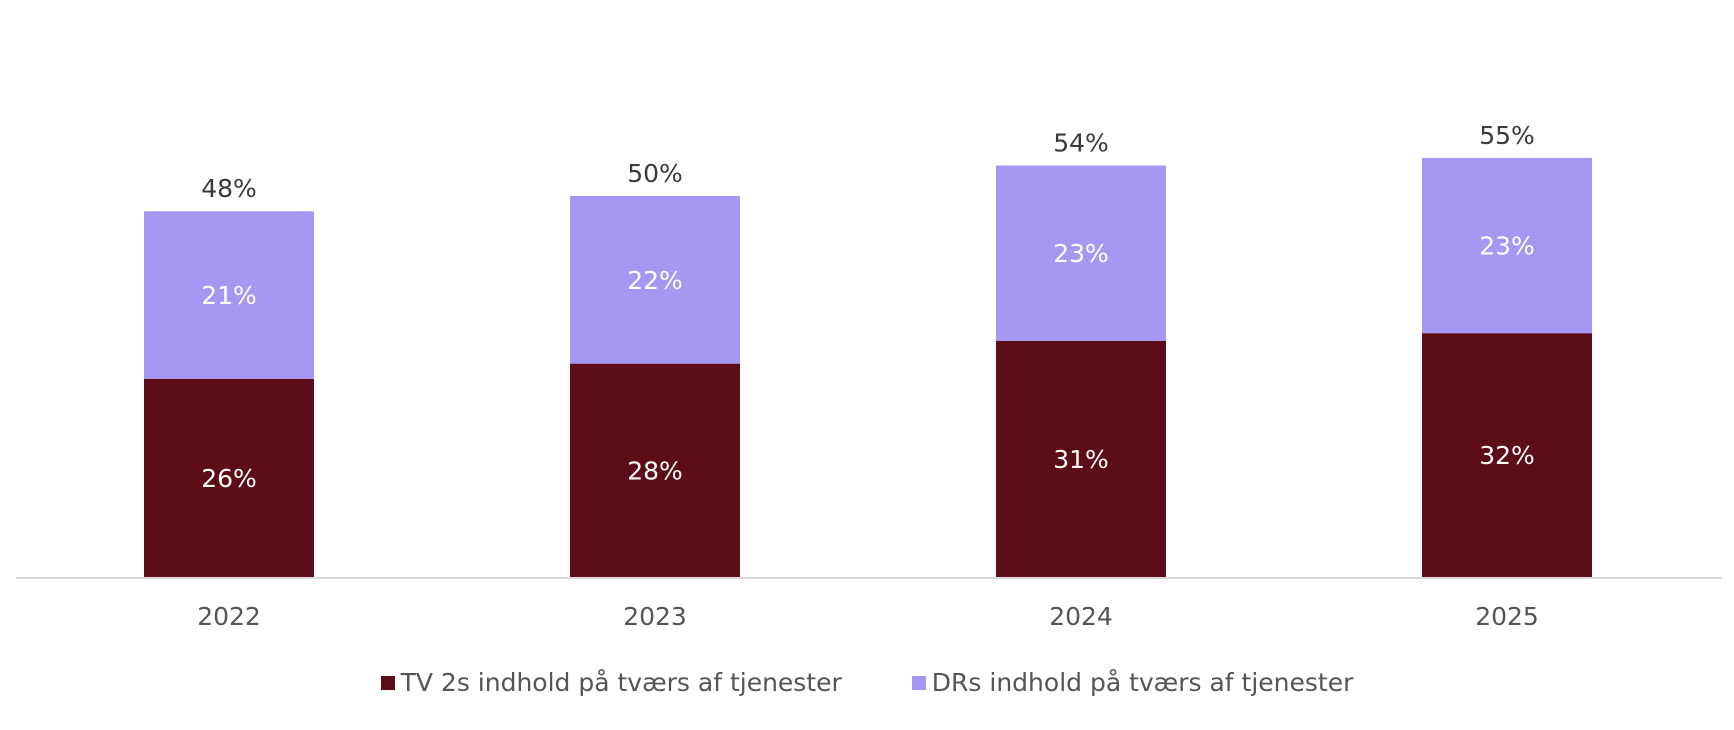 The height and width of the screenshot is (730, 1734). What do you see at coordinates (621, 682) in the screenshot?
I see `legend-label-tv2: TV 2s indhold på tværs af tjenester` at bounding box center [621, 682].